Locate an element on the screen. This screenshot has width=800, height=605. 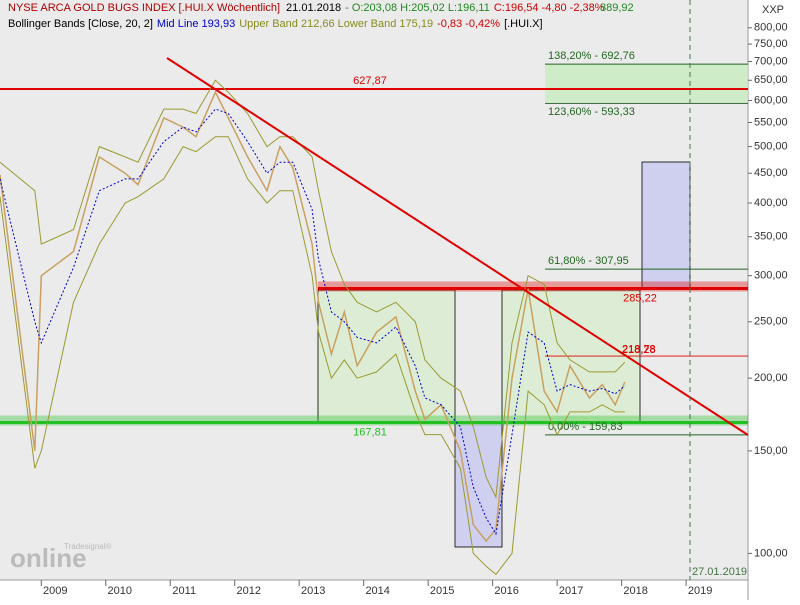
y-tick-label: 150,00 is located at coordinates (771, 451).